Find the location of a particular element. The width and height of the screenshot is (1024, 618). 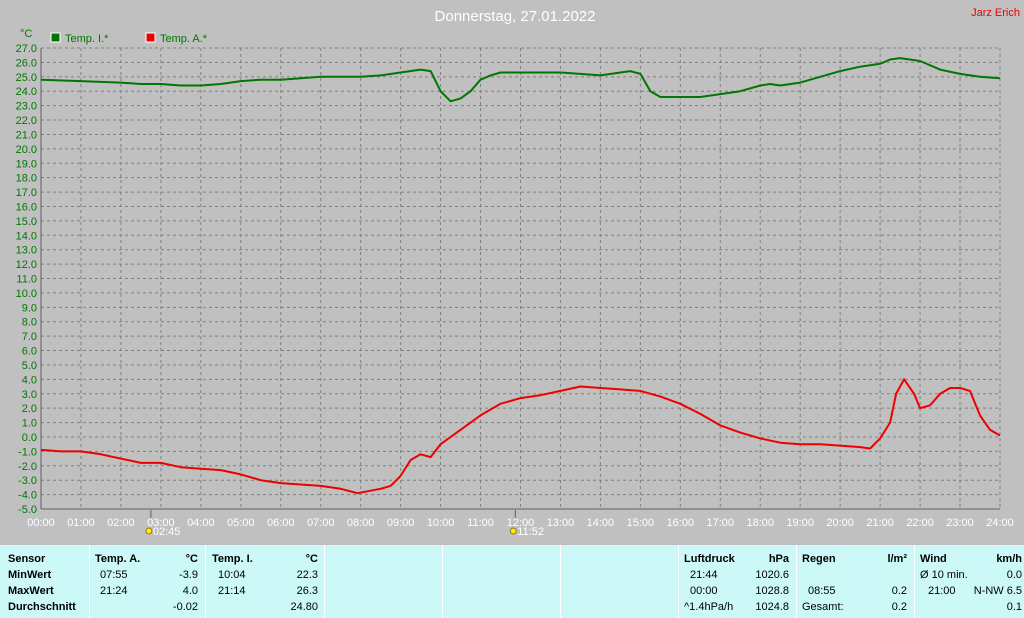

temp-i-header: Temp. I. is located at coordinates (232, 559).